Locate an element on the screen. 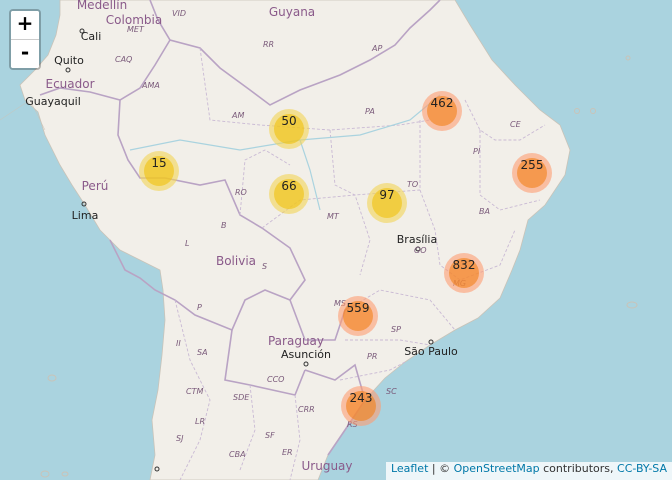 Image resolution: width=672 pixels, height=480 pixels. city-label: Quito is located at coordinates (69, 60).